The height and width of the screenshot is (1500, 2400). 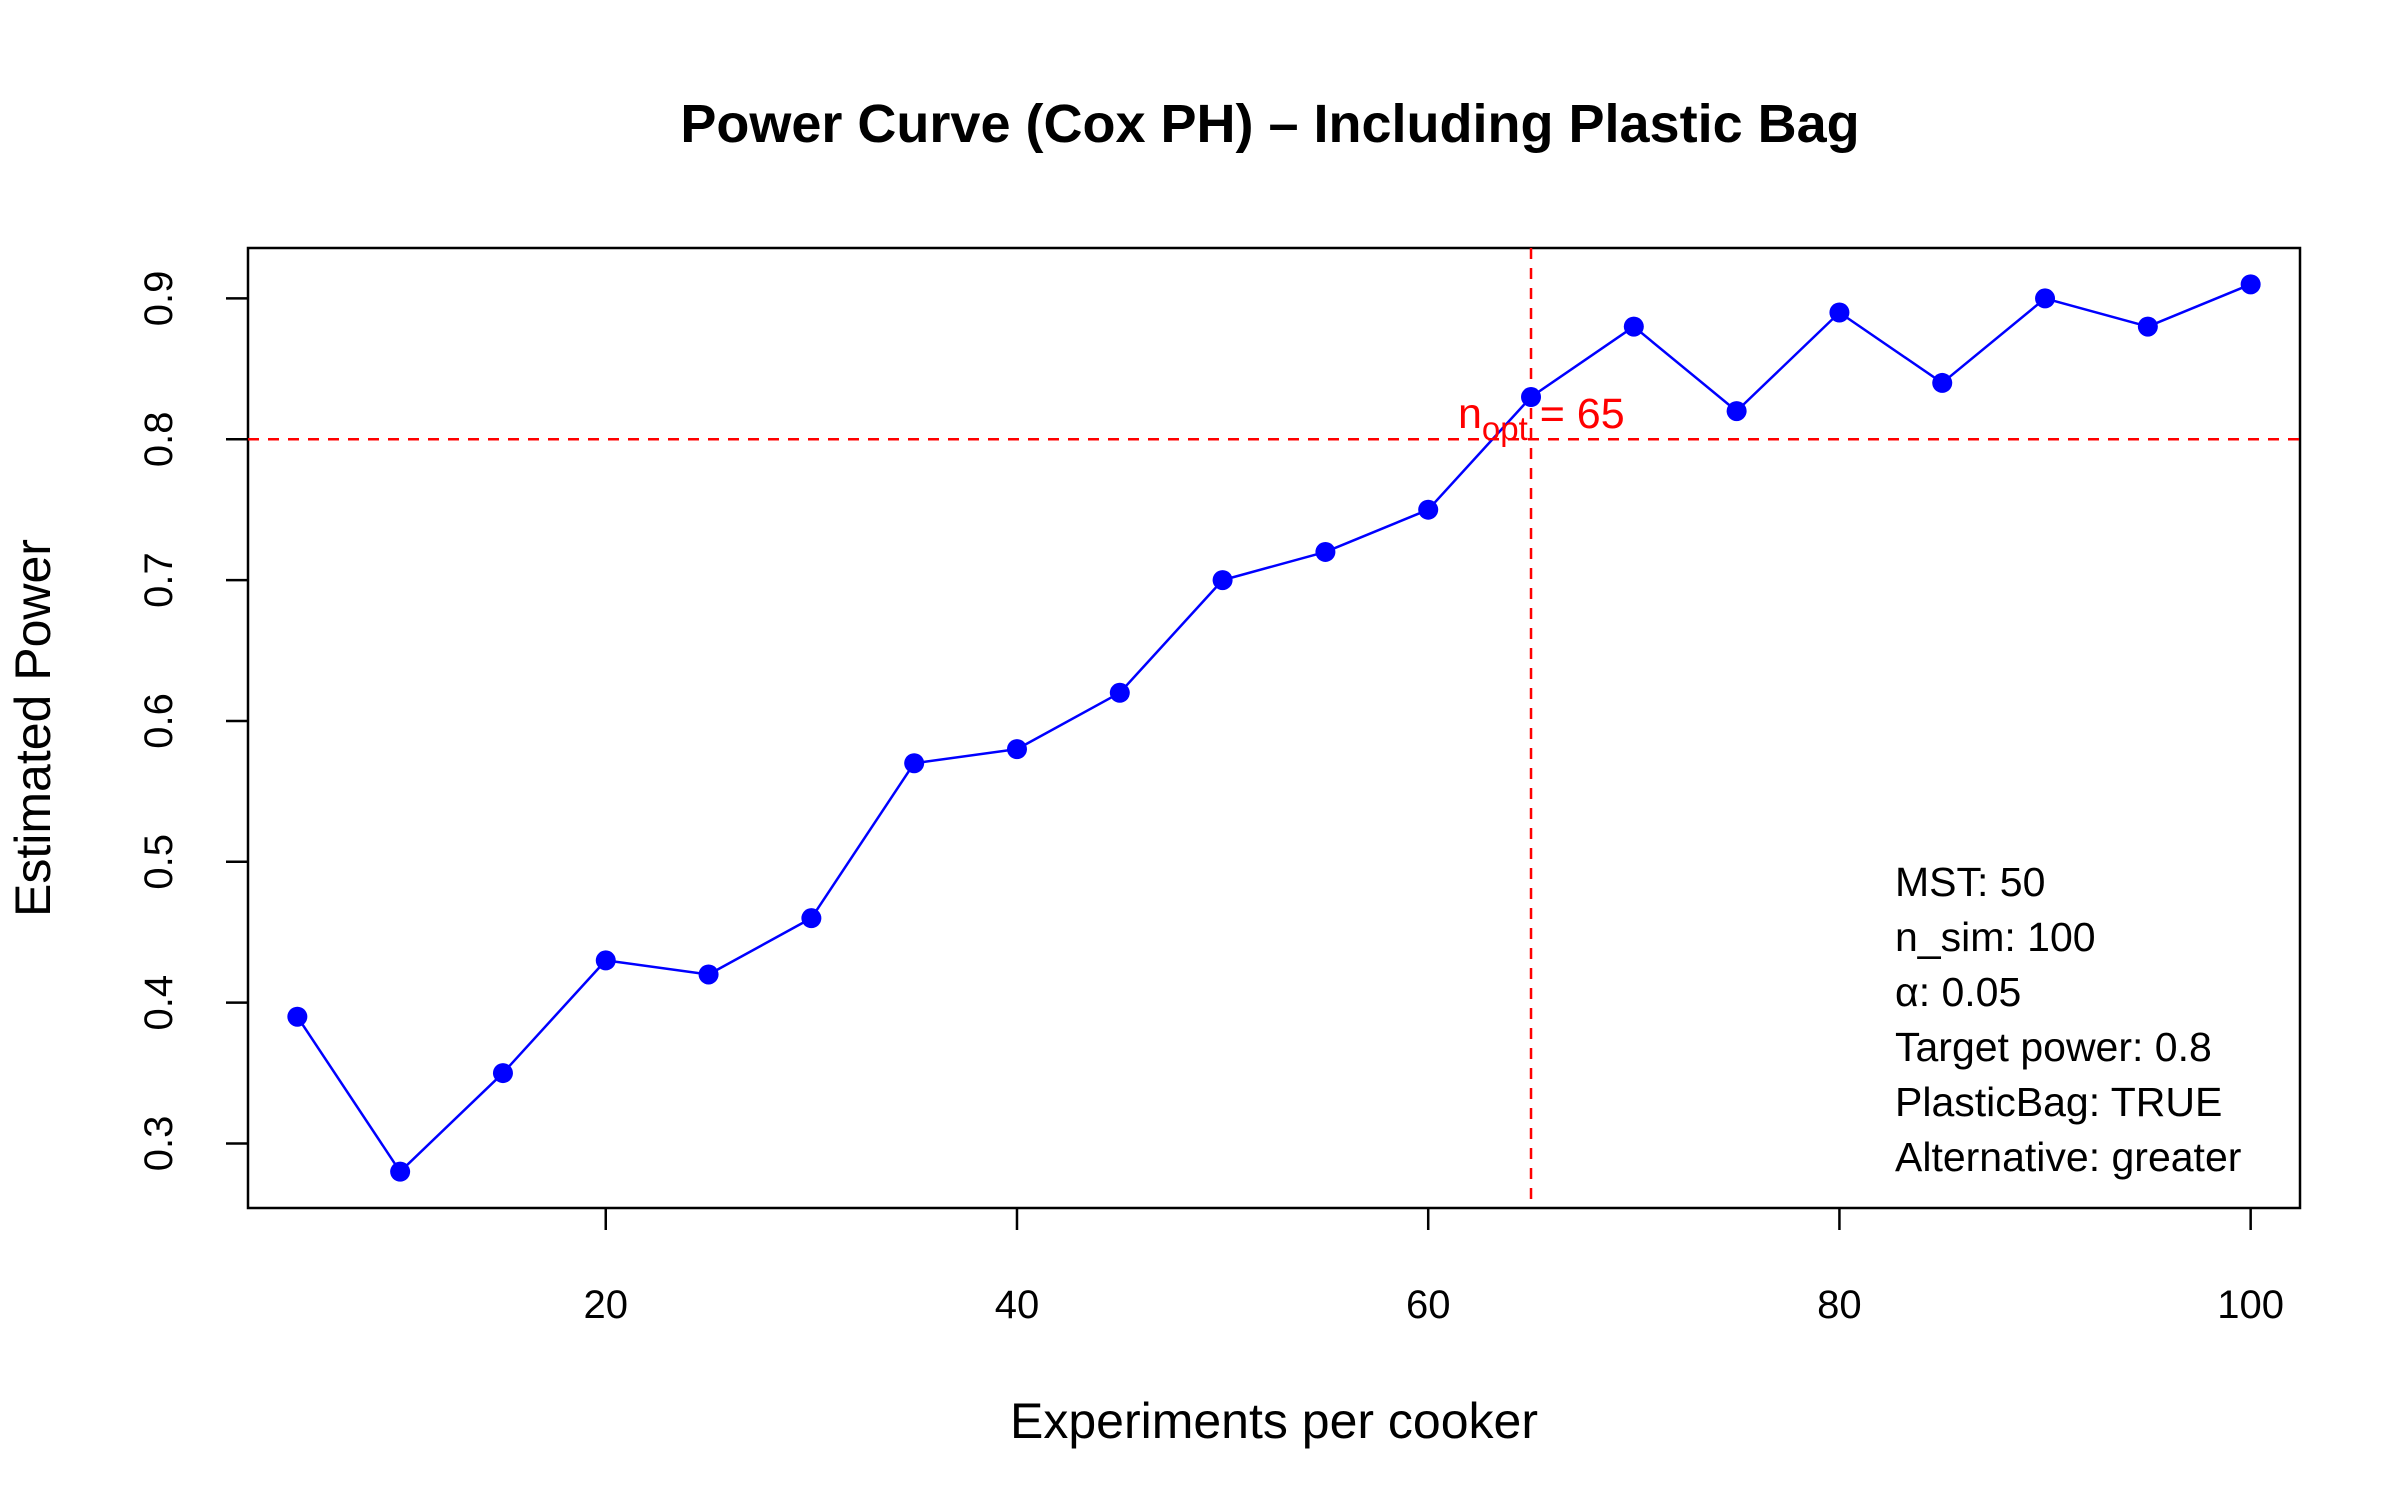 I want to click on y-tick-label-0: 0.3, so click(x=159, y=1144).